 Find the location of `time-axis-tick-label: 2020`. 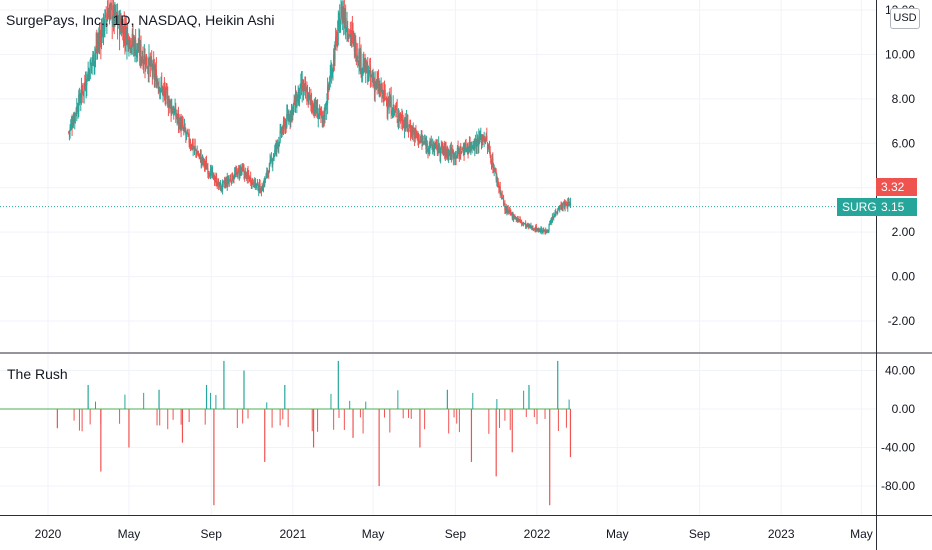

time-axis-tick-label: 2020 is located at coordinates (48, 534).